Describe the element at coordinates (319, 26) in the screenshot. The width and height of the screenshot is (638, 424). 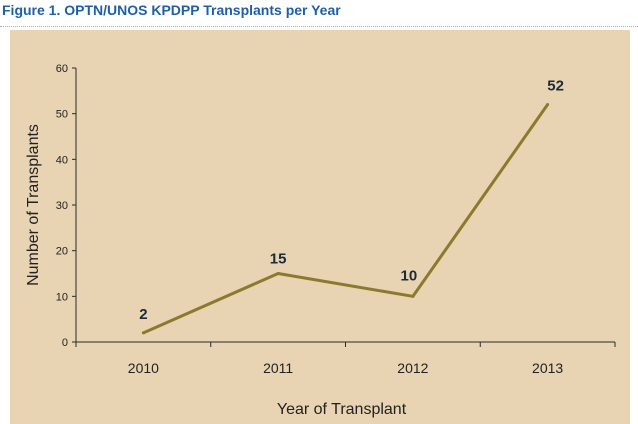
I see `title-divider` at that location.